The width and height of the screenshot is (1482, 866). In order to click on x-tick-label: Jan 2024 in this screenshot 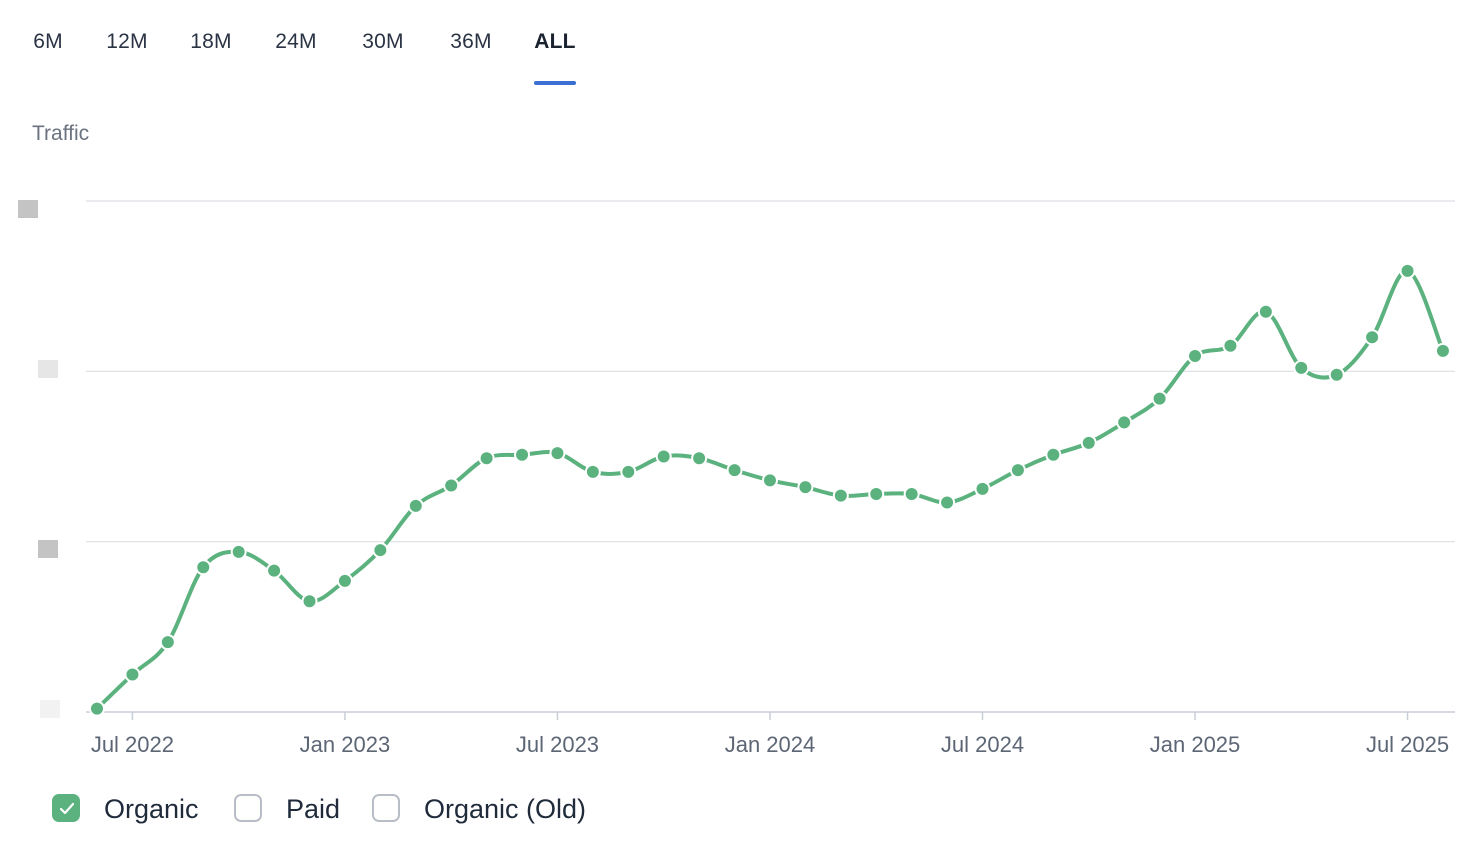, I will do `click(770, 744)`.